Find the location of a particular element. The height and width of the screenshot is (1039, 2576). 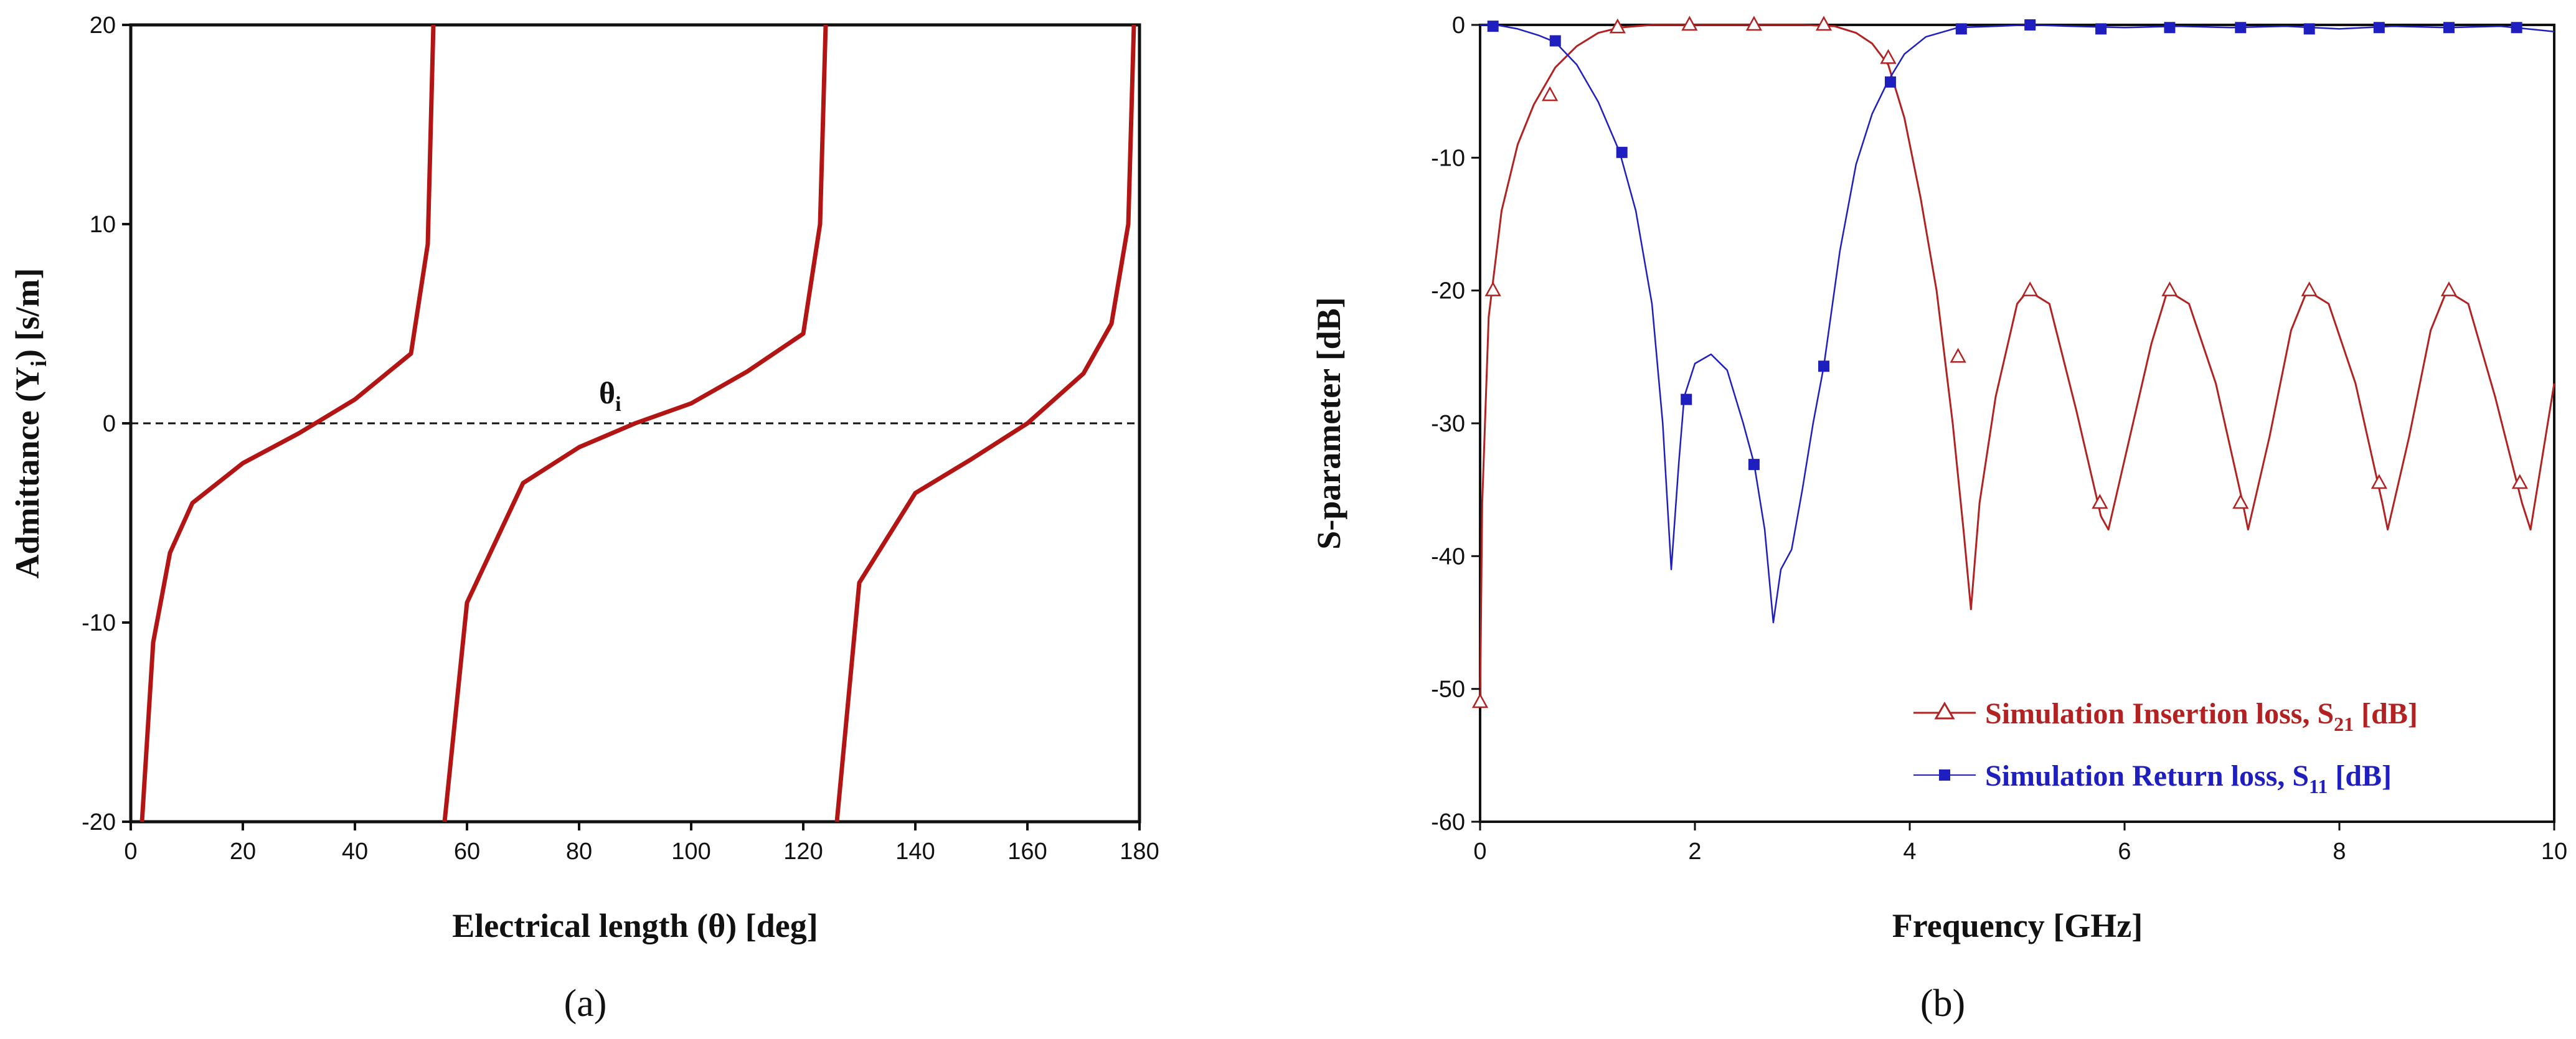

chart-b-xlabel: Frequency [GHz] is located at coordinates (2018, 925).